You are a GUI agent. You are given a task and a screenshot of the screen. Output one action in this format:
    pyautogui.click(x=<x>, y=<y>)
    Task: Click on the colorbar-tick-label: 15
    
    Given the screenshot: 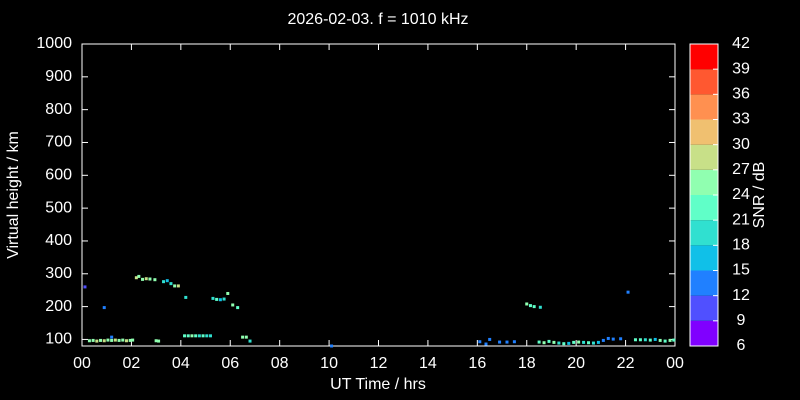 What is the action you would take?
    pyautogui.click(x=741, y=270)
    